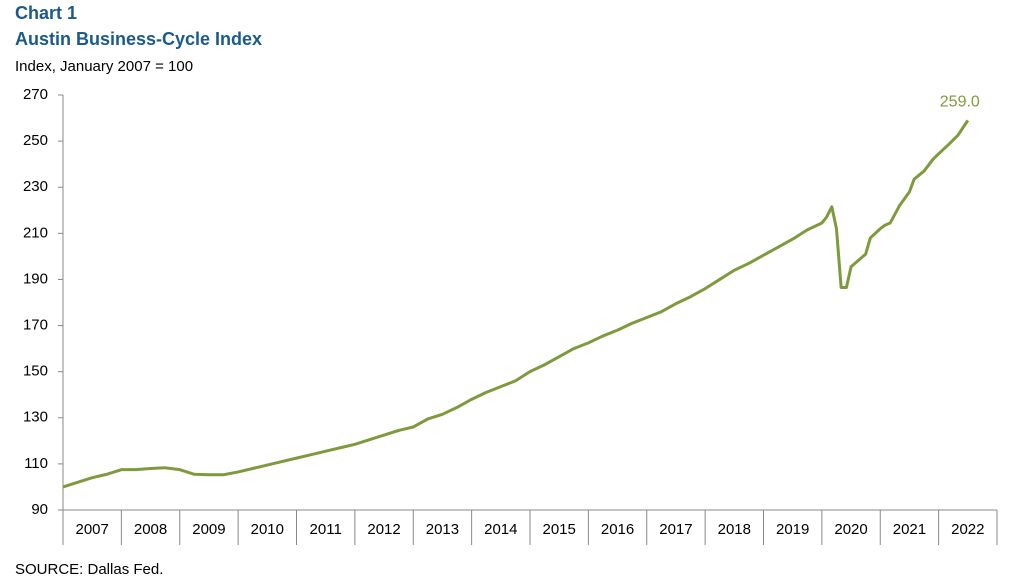  Describe the element at coordinates (383, 529) in the screenshot. I see `x-tick-label: 2012` at that location.